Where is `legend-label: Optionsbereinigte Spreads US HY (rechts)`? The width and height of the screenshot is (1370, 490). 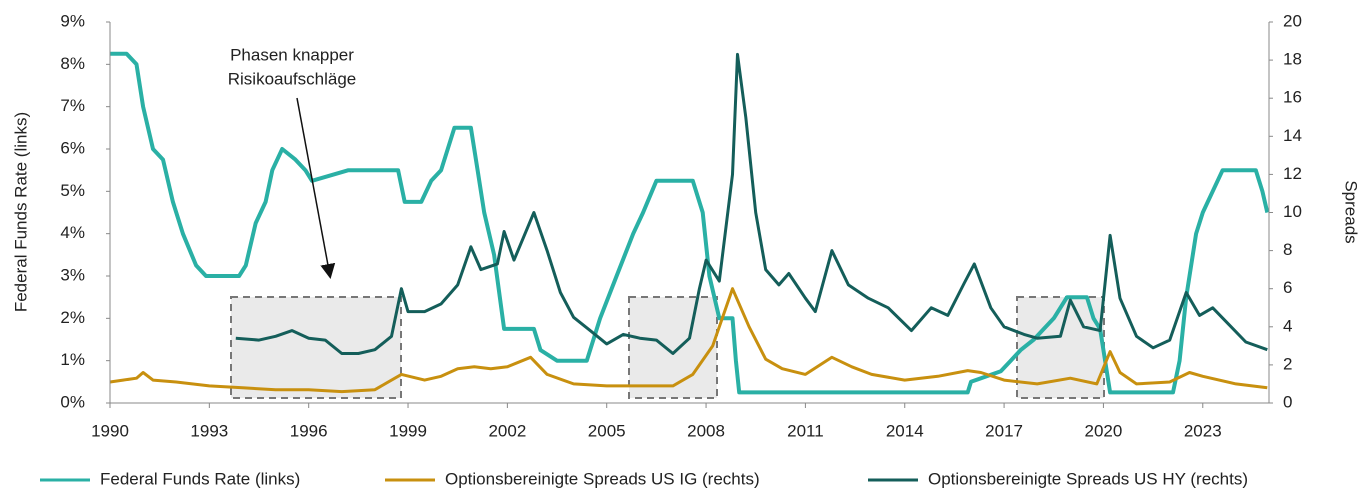
legend-label: Optionsbereinigte Spreads US HY (rechts) is located at coordinates (1088, 478).